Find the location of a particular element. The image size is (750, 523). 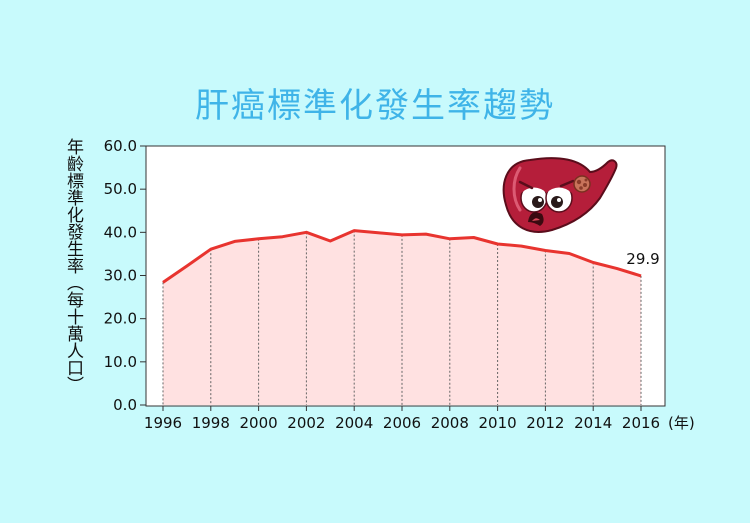

y-tick-label: 60.0 is located at coordinates (120, 146).